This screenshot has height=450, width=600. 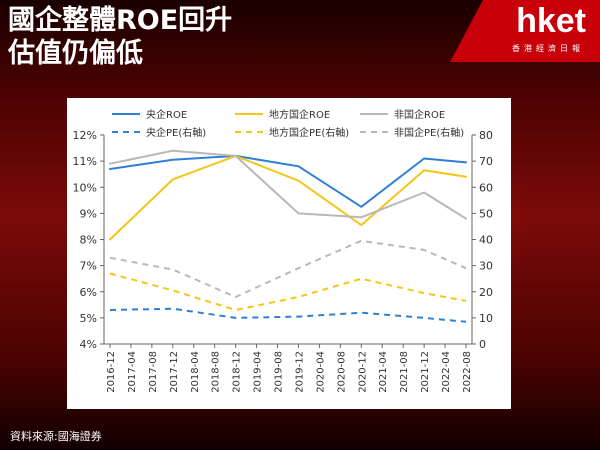 What do you see at coordinates (174, 372) in the screenshot?
I see `x-tick-label: 2017-12` at bounding box center [174, 372].